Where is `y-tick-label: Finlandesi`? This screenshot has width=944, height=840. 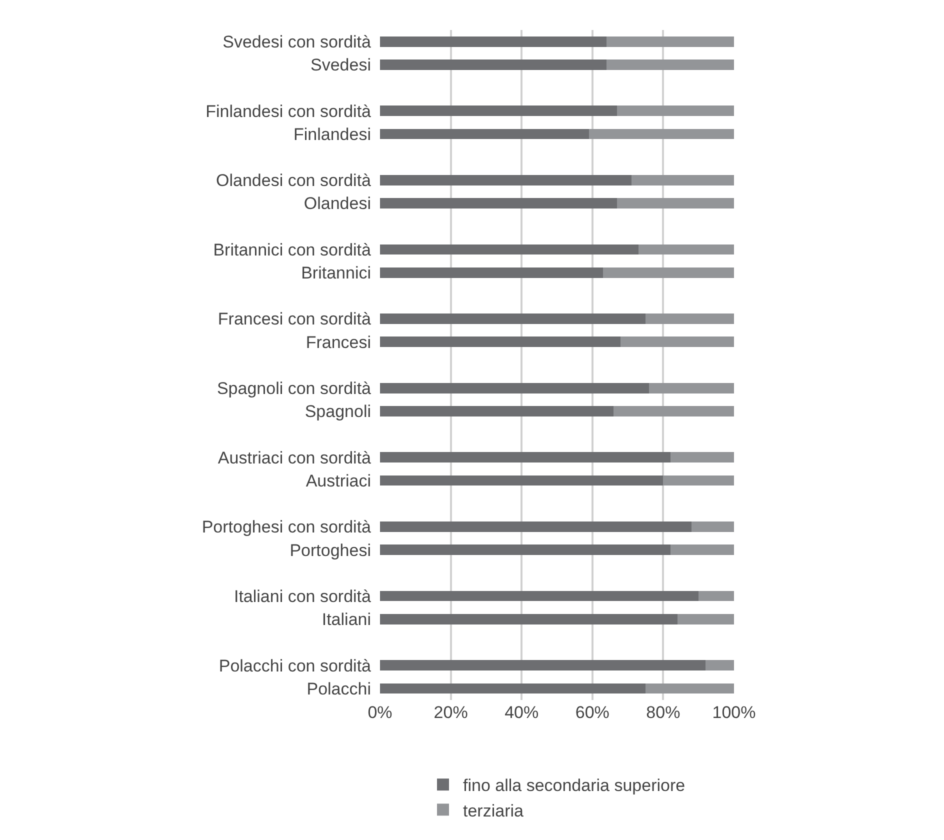 y-tick-label: Finlandesi is located at coordinates (332, 134).